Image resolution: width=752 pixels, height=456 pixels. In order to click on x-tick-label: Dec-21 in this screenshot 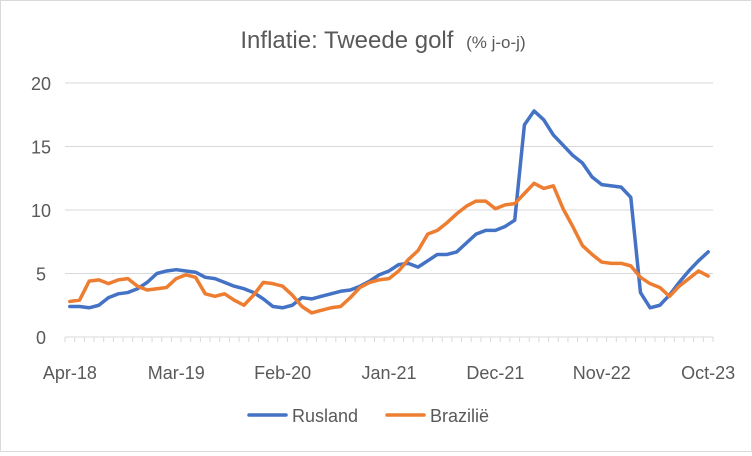, I will do `click(495, 373)`.